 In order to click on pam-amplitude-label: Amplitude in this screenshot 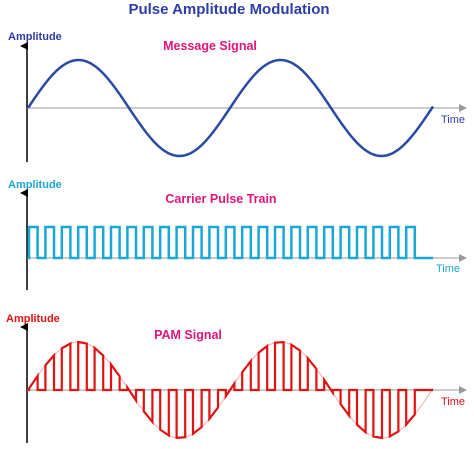, I will do `click(33, 319)`.